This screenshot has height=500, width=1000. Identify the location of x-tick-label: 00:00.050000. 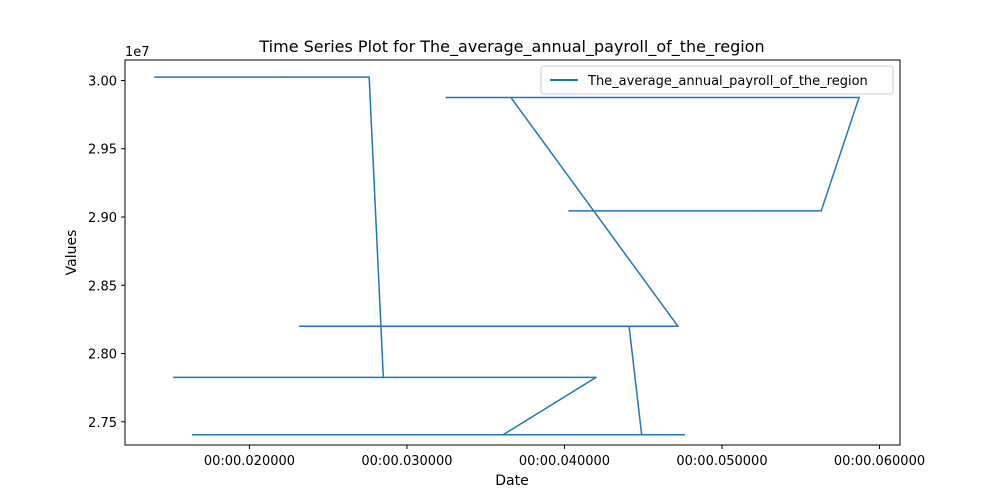
(721, 461).